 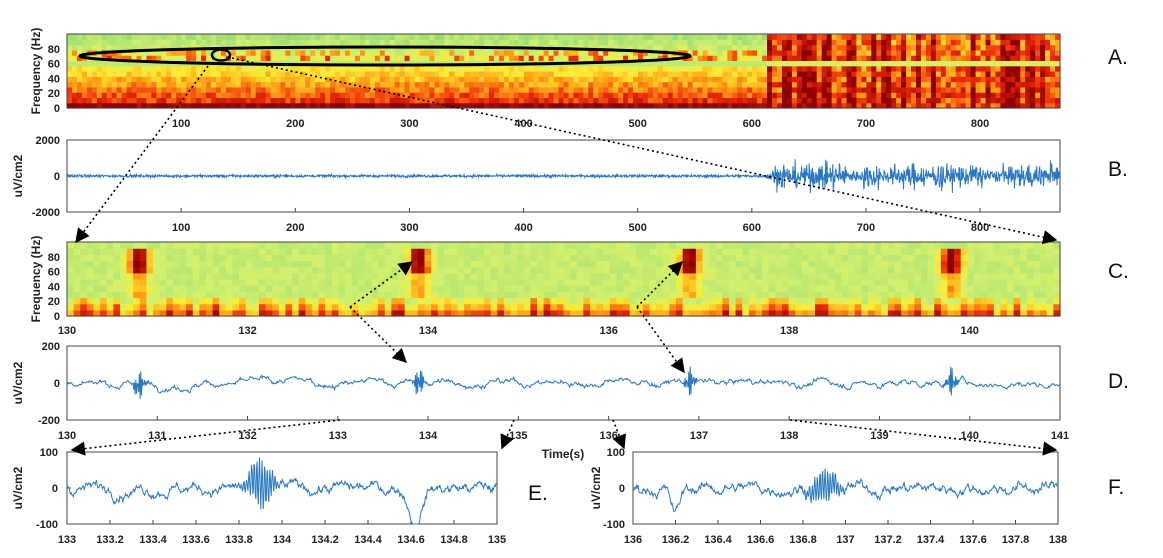 I want to click on x-tick-label: 131, so click(x=157, y=436).